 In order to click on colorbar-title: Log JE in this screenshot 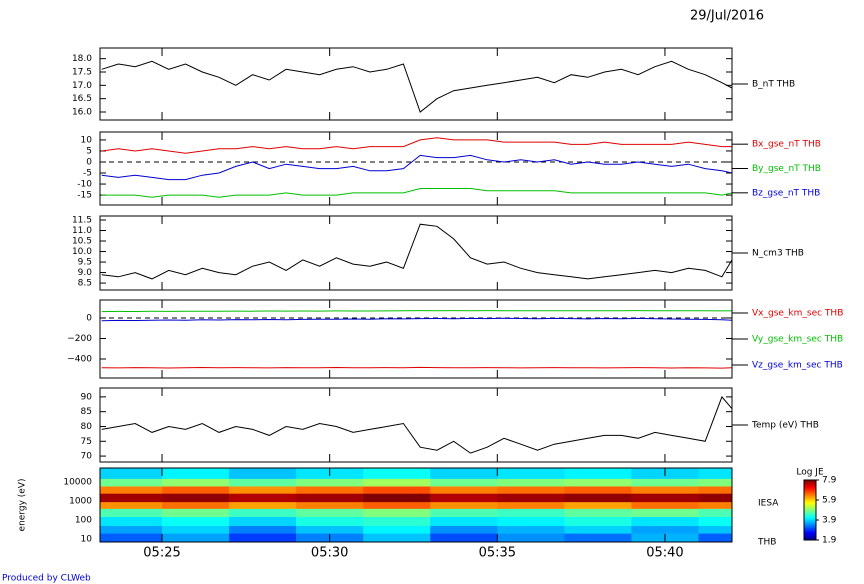, I will do `click(810, 473)`.